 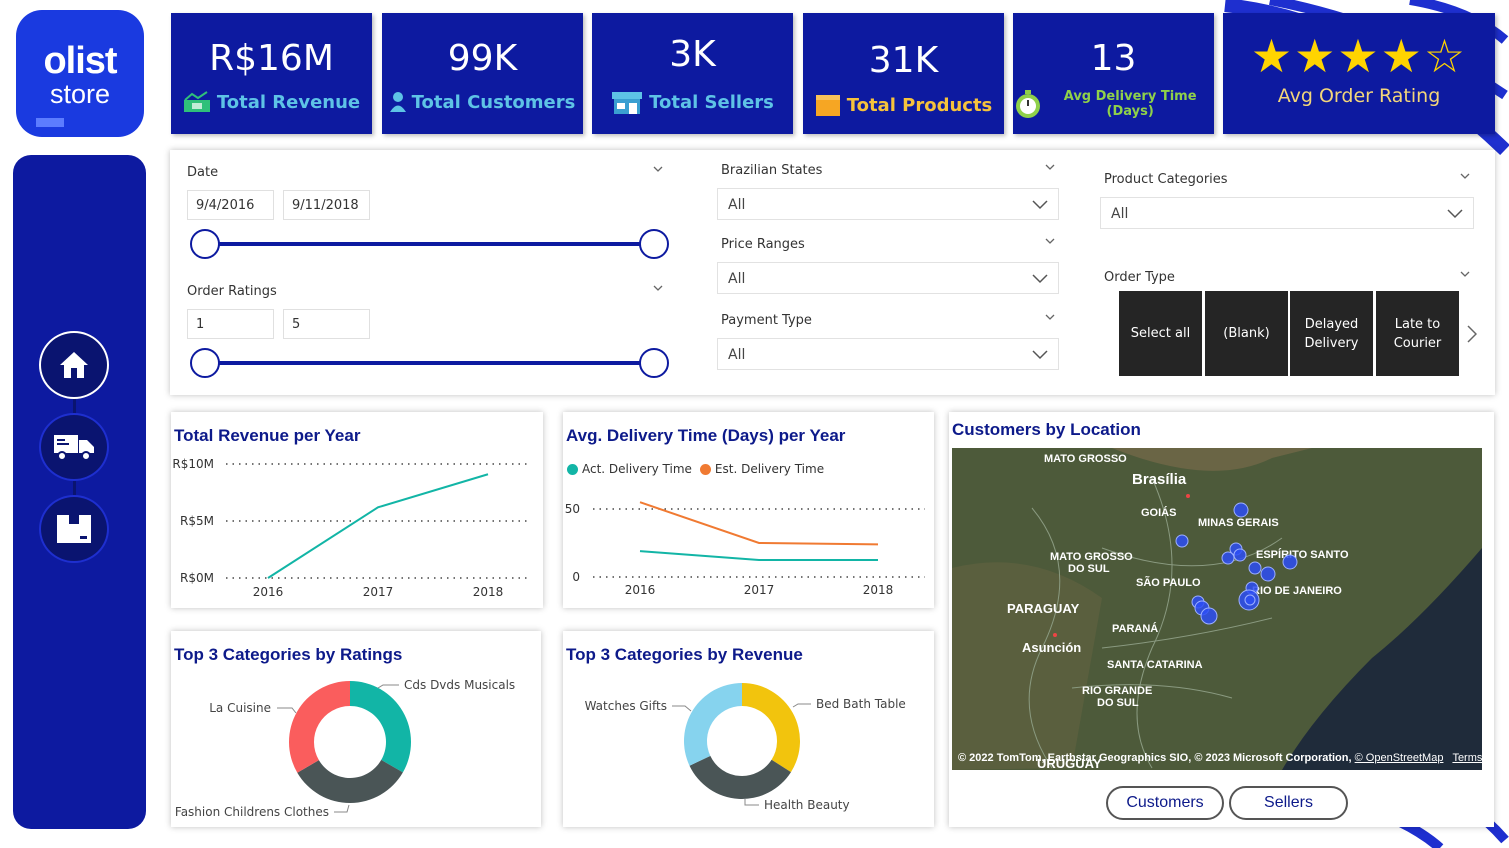 I want to click on terms-link: Terms, so click(x=1467, y=758).